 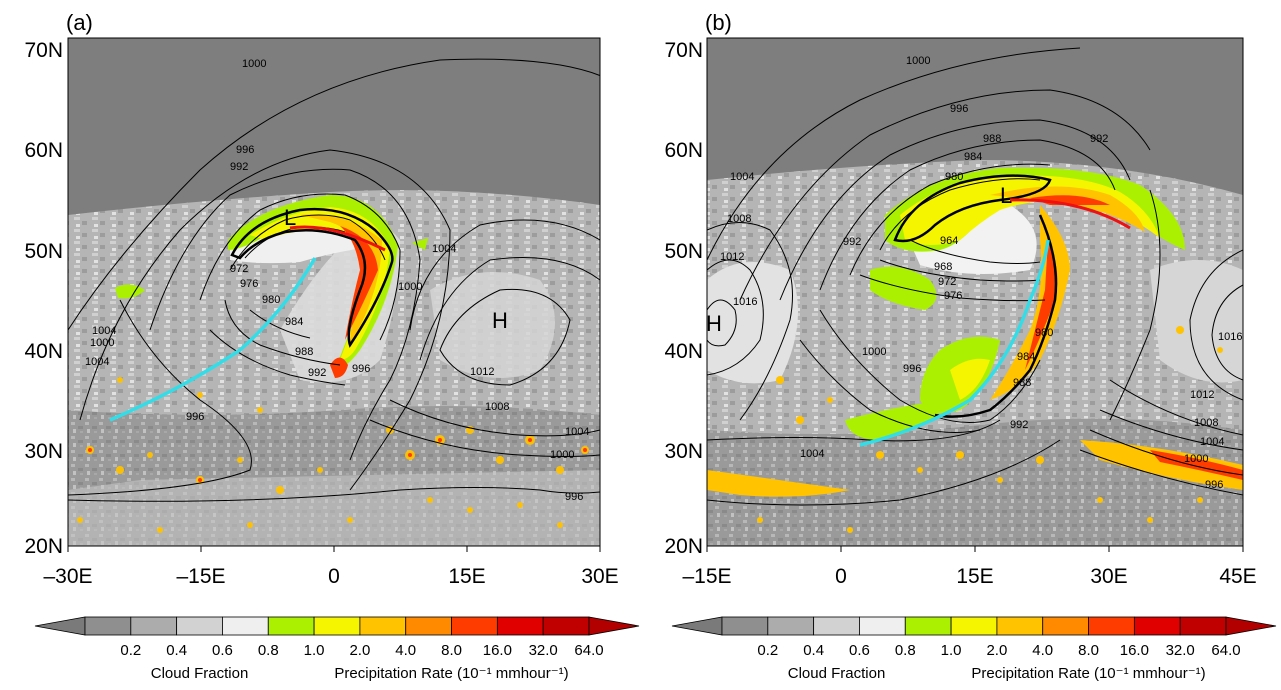 I want to click on panel-a-x-ticks: –30E –15E 0 15E 30E, so click(x=330, y=576).